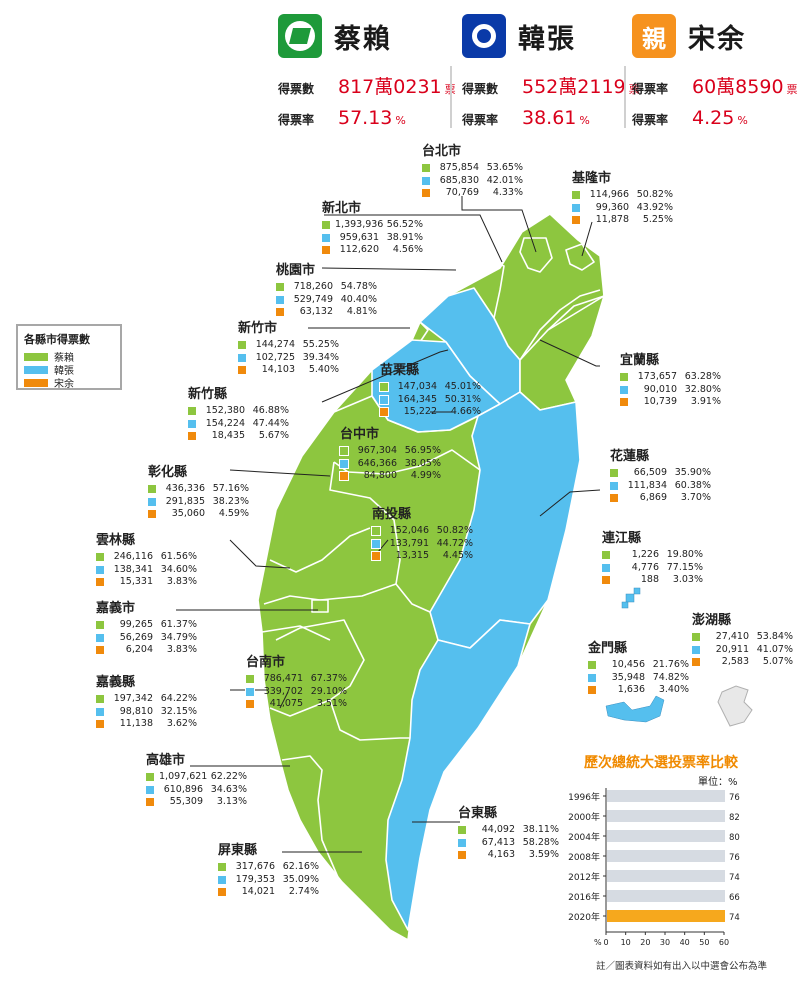  What do you see at coordinates (498, 842) in the screenshot?
I see `vote-count: 67,413` at bounding box center [498, 842].